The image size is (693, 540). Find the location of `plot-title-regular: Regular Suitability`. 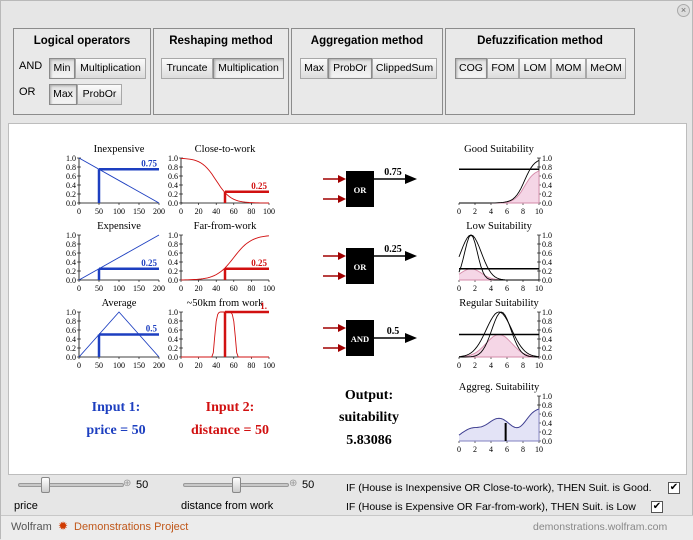

plot-title-regular: Regular Suitability is located at coordinates (499, 303).